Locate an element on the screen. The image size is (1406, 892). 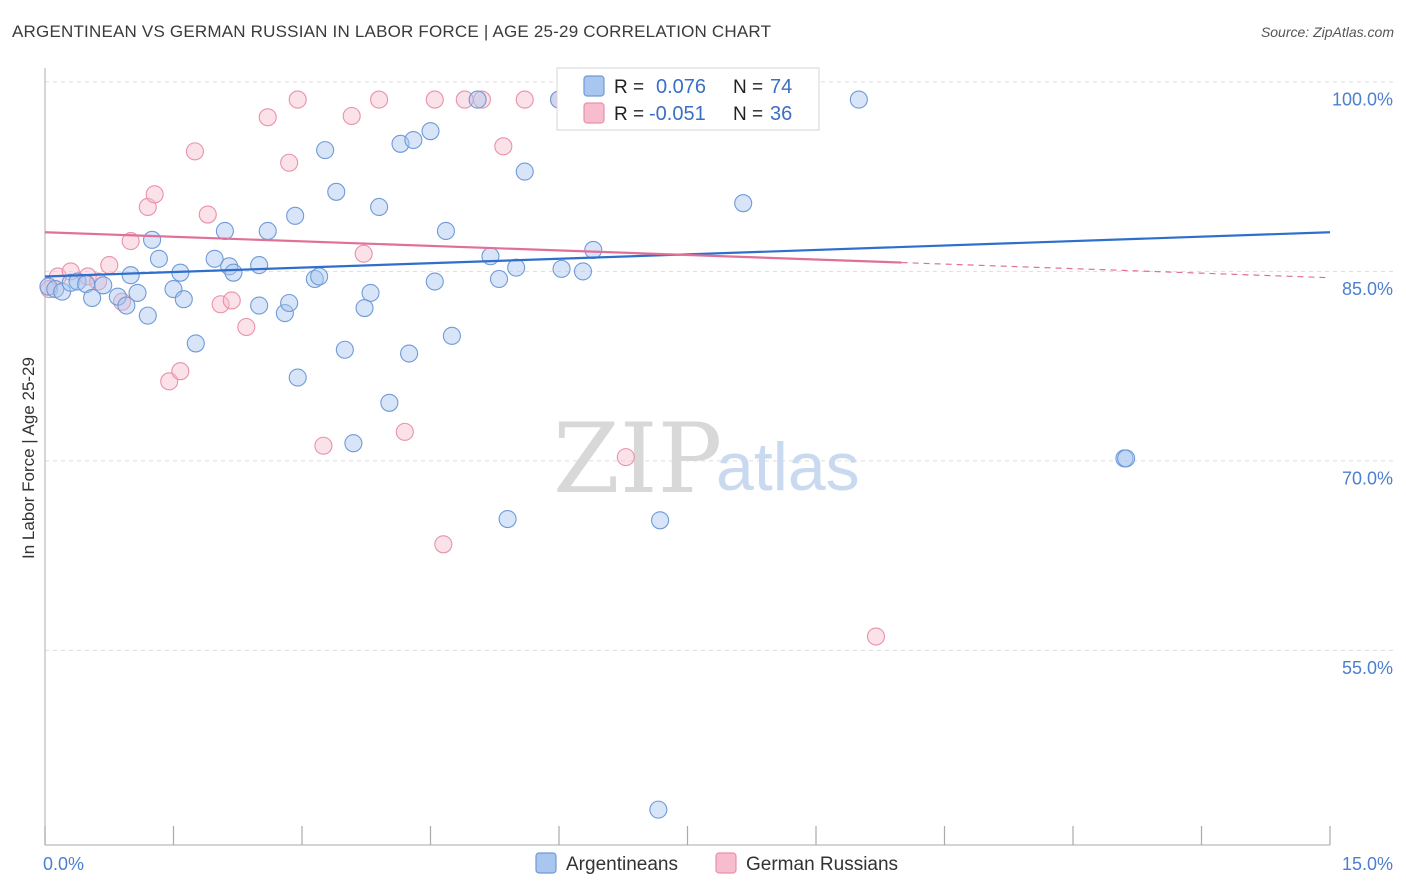
legend-r-label-1: R = is located at coordinates (629, 87).